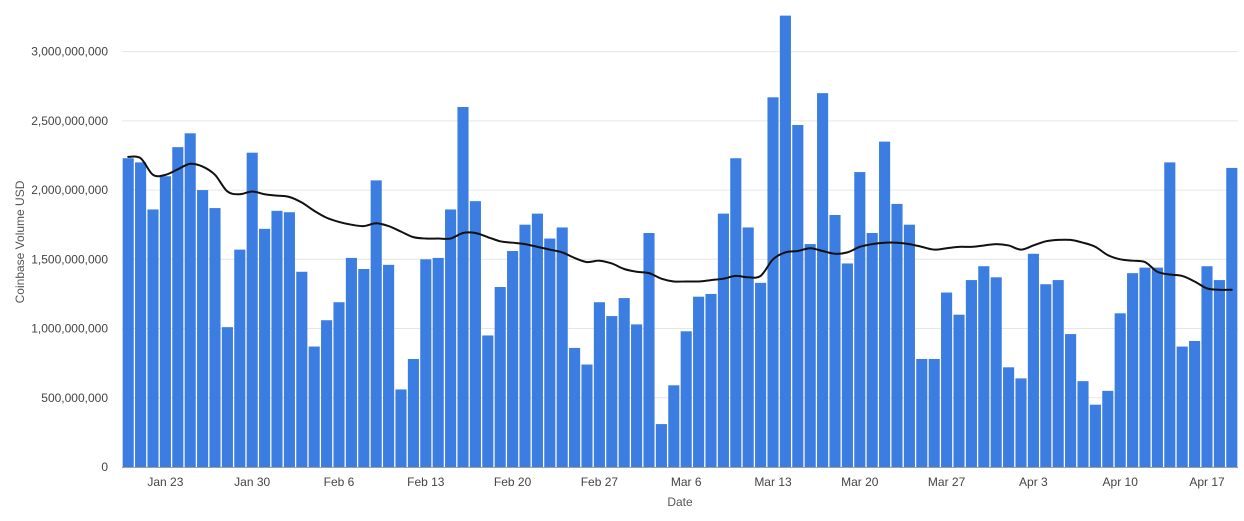  What do you see at coordinates (104, 467) in the screenshot?
I see `y-tick-label: 0` at bounding box center [104, 467].